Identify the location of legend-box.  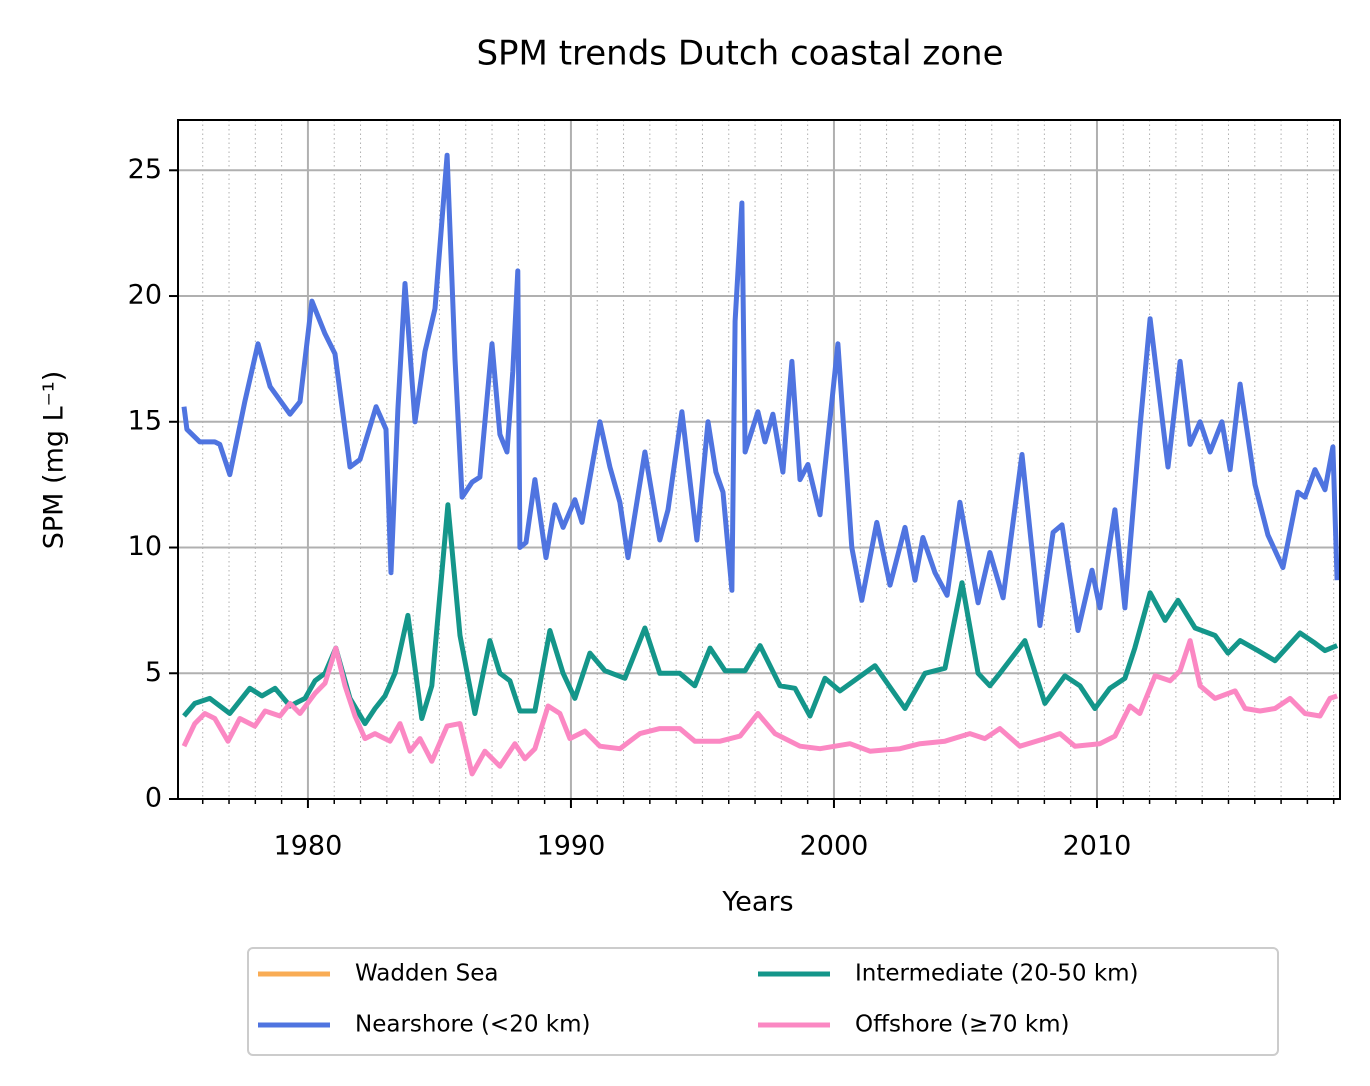
(763, 1001).